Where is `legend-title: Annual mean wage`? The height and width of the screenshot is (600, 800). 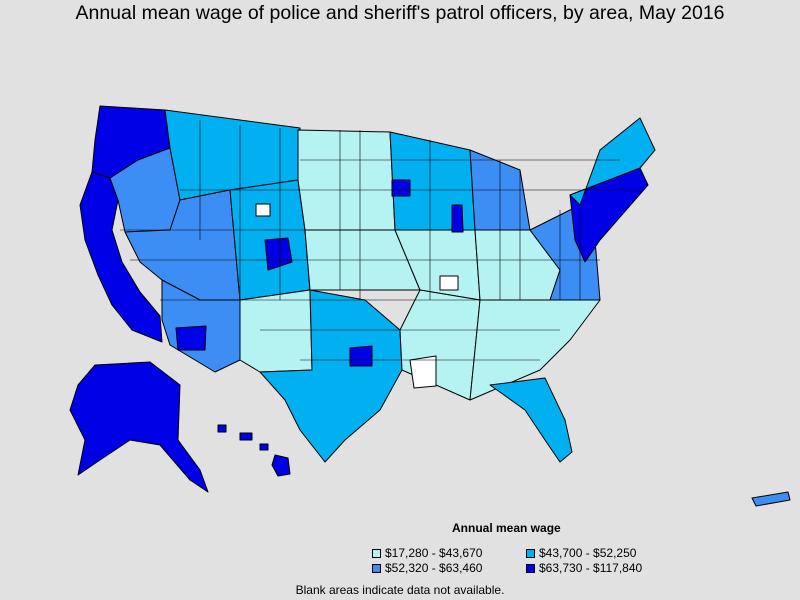
legend-title: Annual mean wage is located at coordinates (506, 528).